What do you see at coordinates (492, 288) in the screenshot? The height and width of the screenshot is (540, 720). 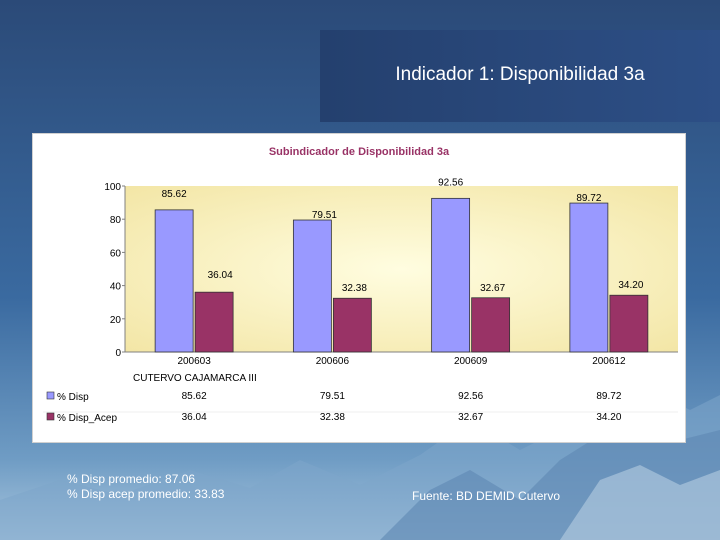 I see `data-label: 32.67` at bounding box center [492, 288].